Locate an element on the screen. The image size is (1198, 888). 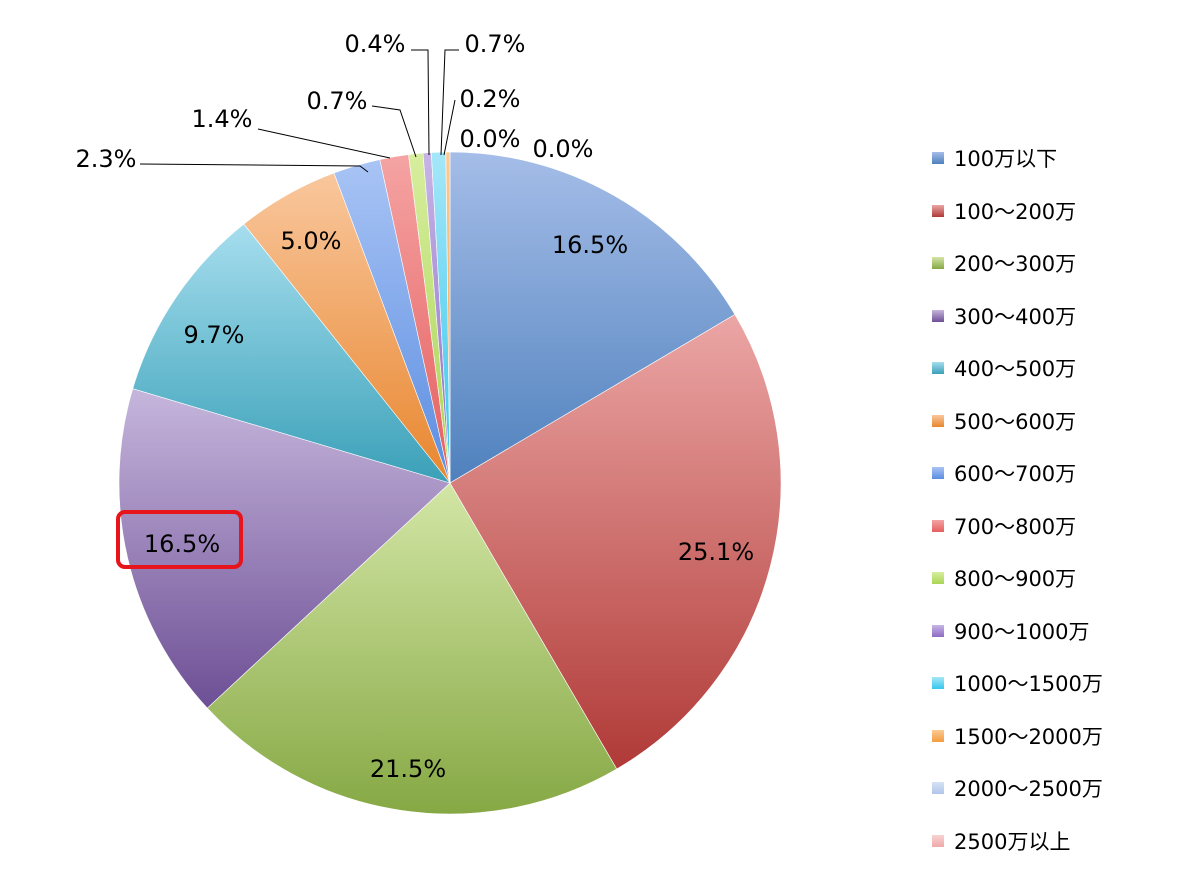
data-label: 1.4% is located at coordinates (222, 119).